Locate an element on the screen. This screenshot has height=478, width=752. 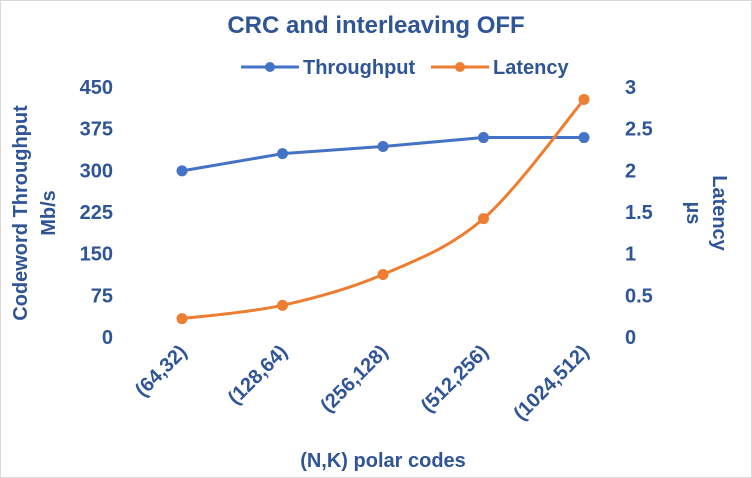
y-left-tick-label: 150 is located at coordinates (96, 255).